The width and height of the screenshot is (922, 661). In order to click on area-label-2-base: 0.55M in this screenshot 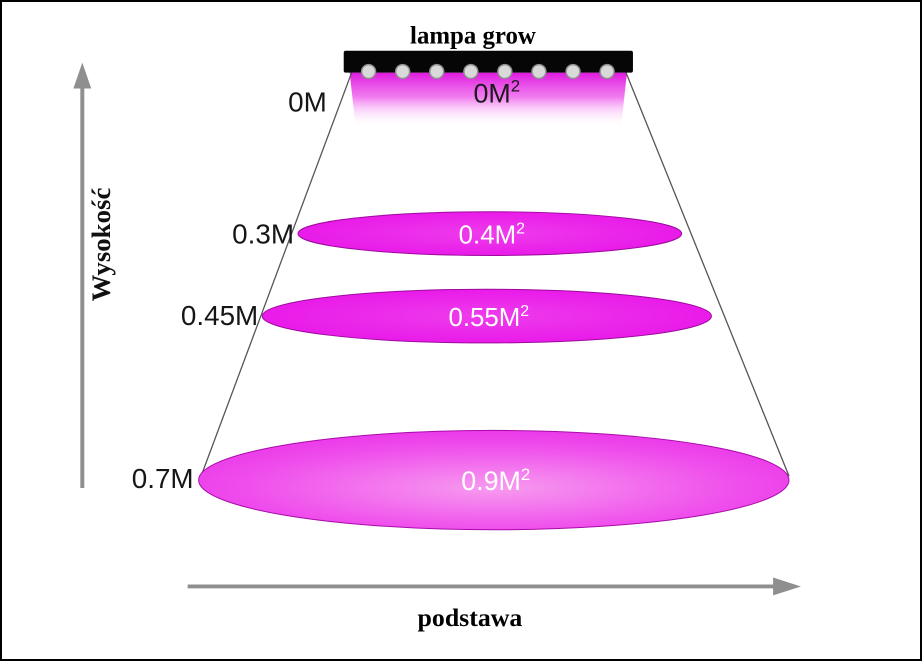, I will do `click(485, 318)`.